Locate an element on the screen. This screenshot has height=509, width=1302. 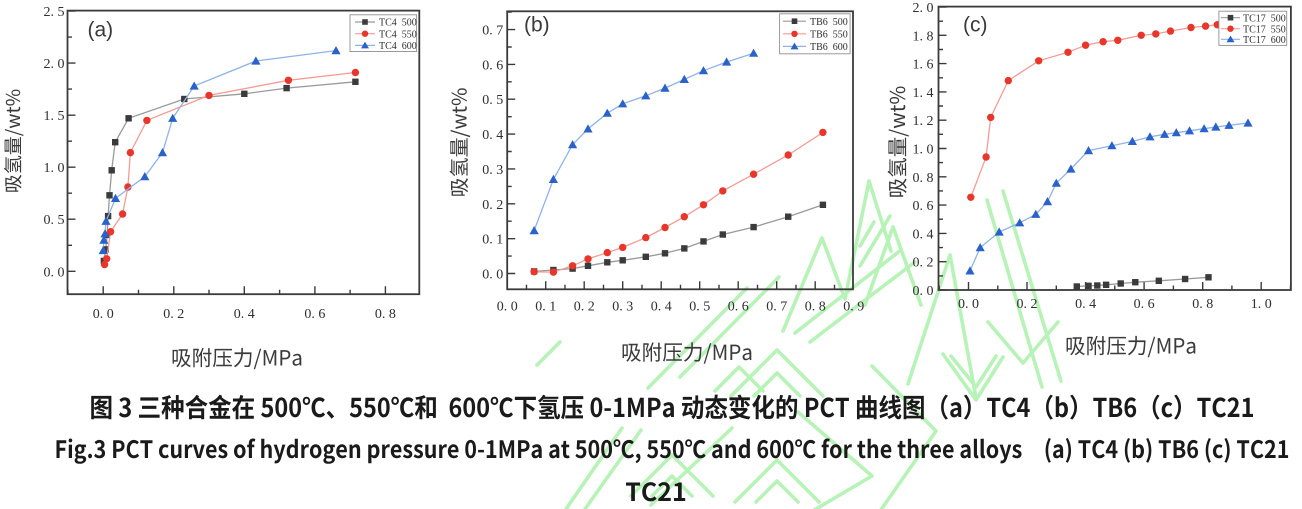
svg-text: TB6 600 is located at coordinates (829, 47).